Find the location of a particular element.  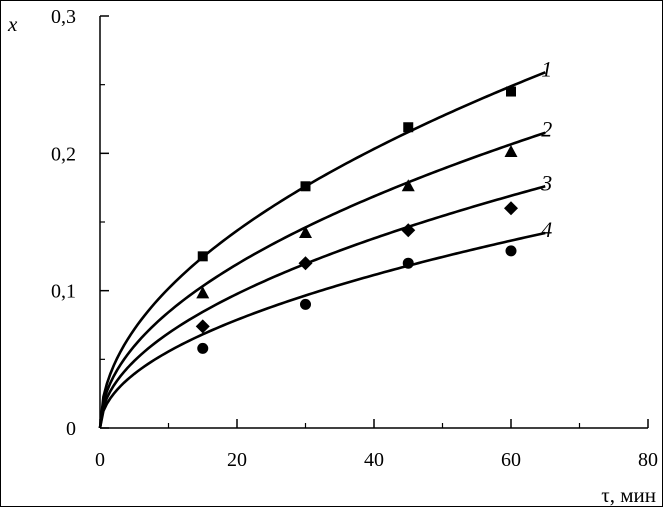

x-tick-label: 0 is located at coordinates (100, 460).